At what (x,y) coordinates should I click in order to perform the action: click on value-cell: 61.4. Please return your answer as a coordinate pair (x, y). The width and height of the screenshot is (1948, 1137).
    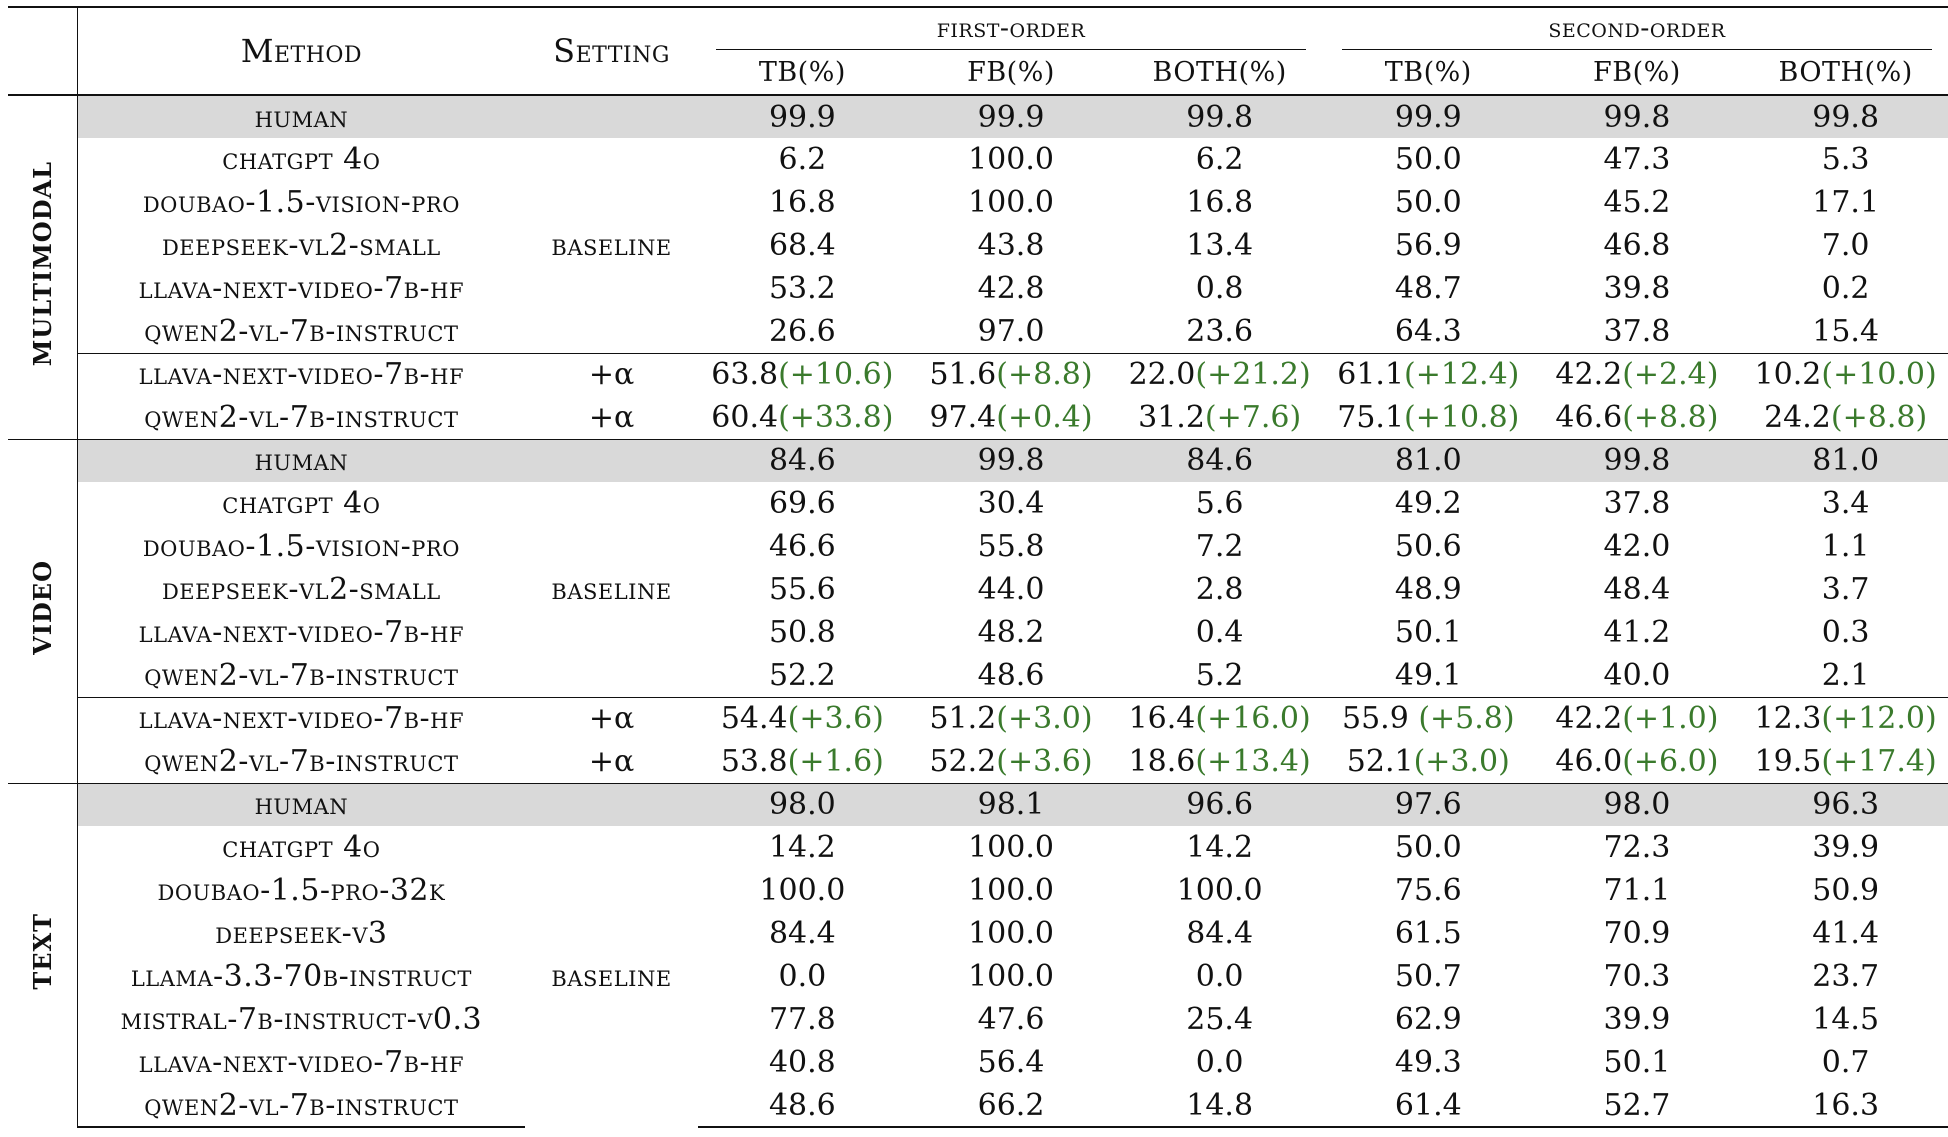
    Looking at the image, I should click on (1428, 1106).